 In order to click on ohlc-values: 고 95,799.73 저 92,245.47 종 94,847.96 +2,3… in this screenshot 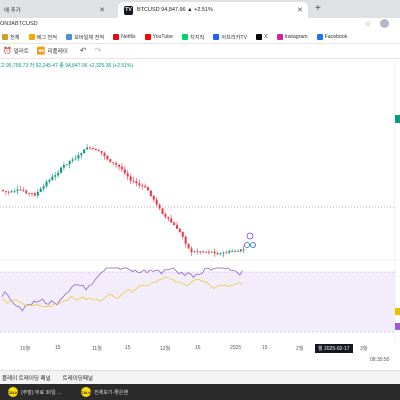, I will do `click(67, 66)`.